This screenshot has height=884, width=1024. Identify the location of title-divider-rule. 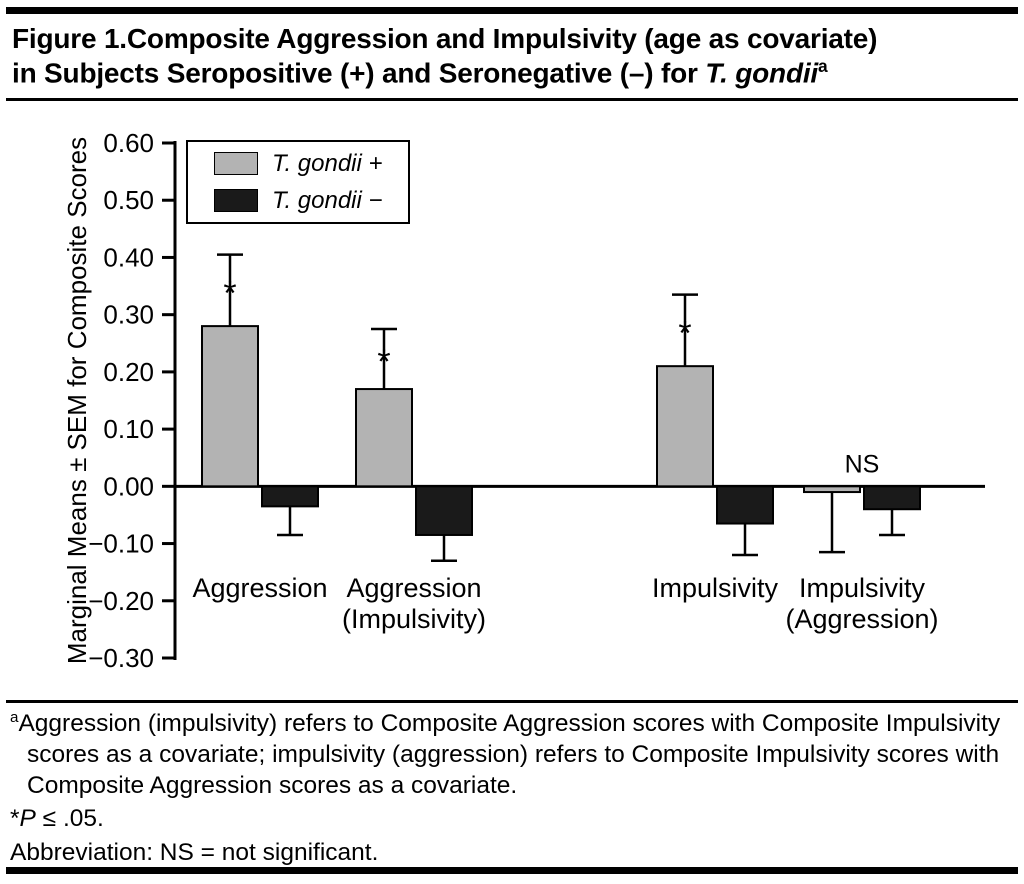
(512, 99).